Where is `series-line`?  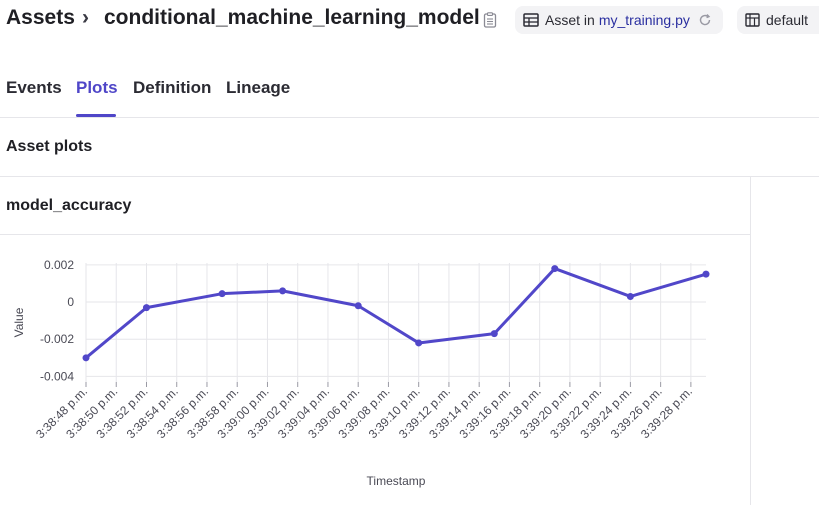 series-line is located at coordinates (396, 313).